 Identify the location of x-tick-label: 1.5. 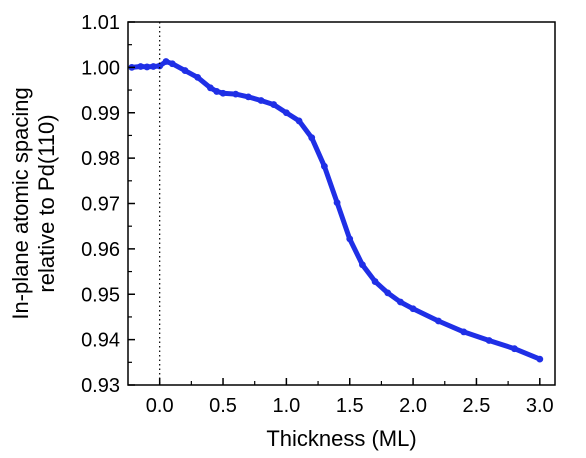
(350, 406).